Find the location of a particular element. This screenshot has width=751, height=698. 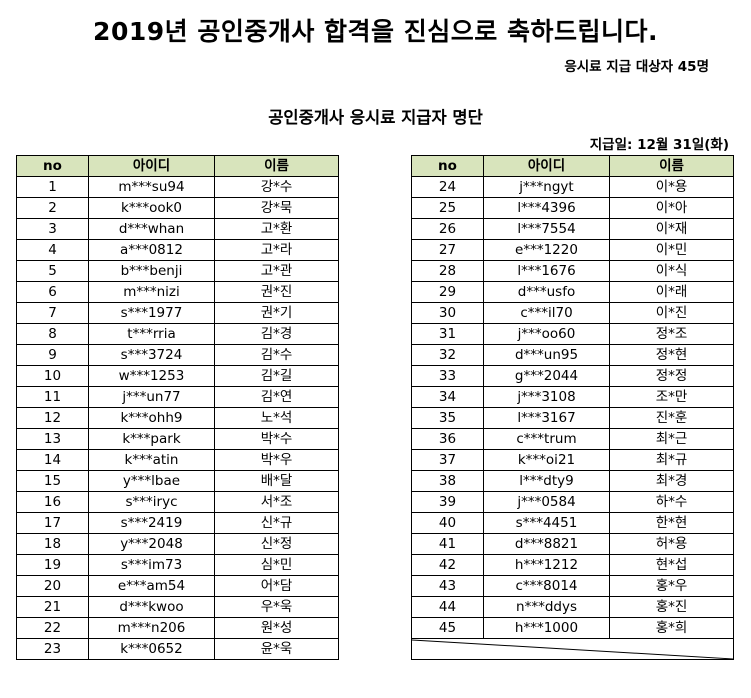

cell-name: 정*정 is located at coordinates (671, 376).